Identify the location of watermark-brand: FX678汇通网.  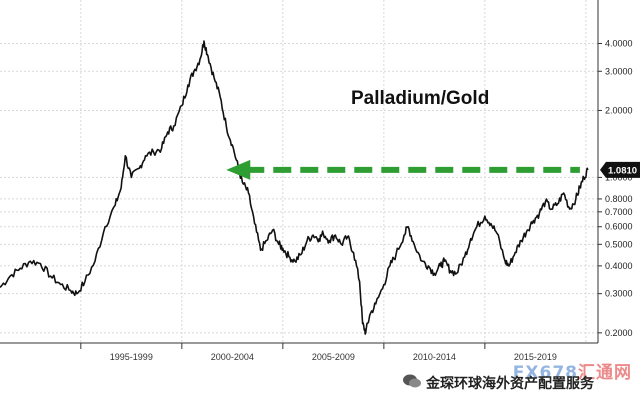
(572, 373).